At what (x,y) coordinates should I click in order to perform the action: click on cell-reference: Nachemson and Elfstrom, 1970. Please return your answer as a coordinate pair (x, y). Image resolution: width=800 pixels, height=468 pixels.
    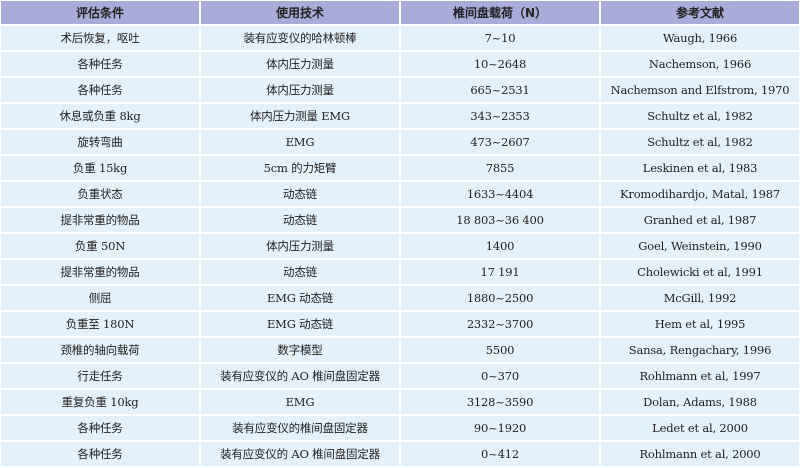
    Looking at the image, I should click on (700, 90).